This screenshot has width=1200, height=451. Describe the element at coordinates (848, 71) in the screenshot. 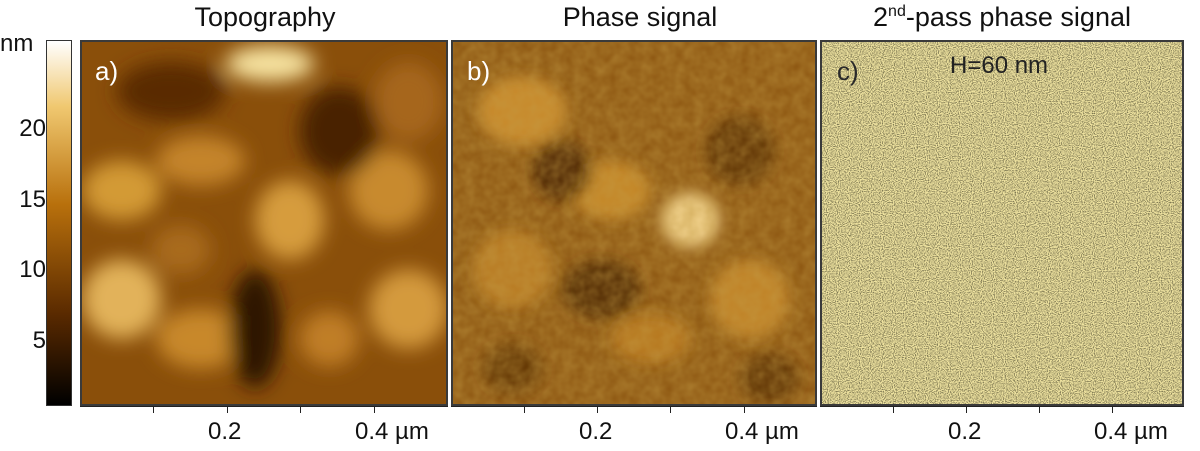

I see `panel-c-label: c)` at that location.